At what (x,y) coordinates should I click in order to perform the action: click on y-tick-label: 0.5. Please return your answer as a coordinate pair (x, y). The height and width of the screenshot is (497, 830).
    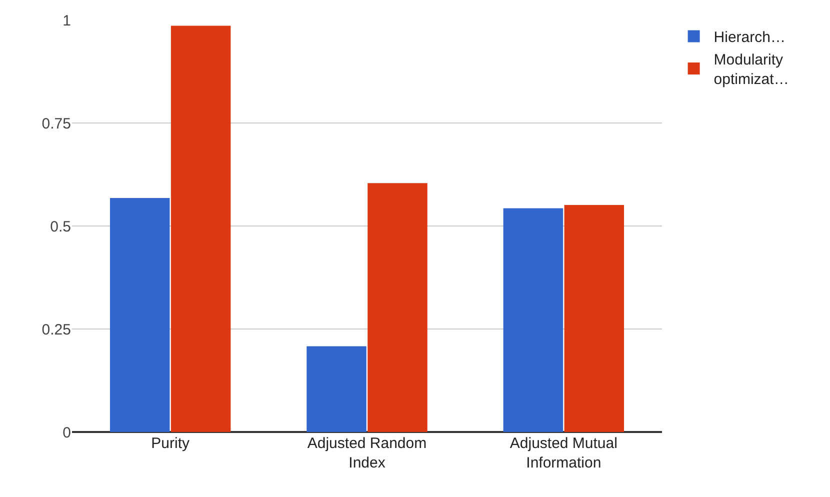
    Looking at the image, I should click on (60, 227).